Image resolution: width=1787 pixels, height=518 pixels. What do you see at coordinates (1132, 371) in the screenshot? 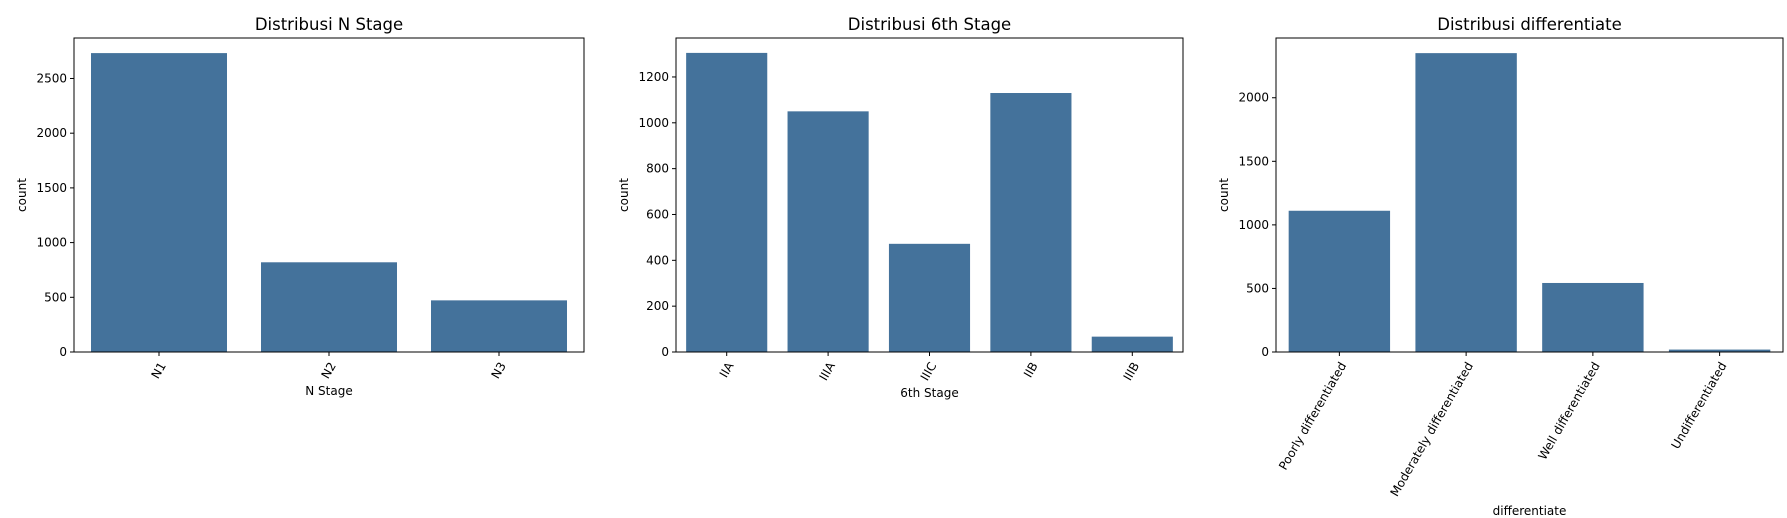
I see `x-tick-label-iiib: IIIB` at bounding box center [1132, 371].